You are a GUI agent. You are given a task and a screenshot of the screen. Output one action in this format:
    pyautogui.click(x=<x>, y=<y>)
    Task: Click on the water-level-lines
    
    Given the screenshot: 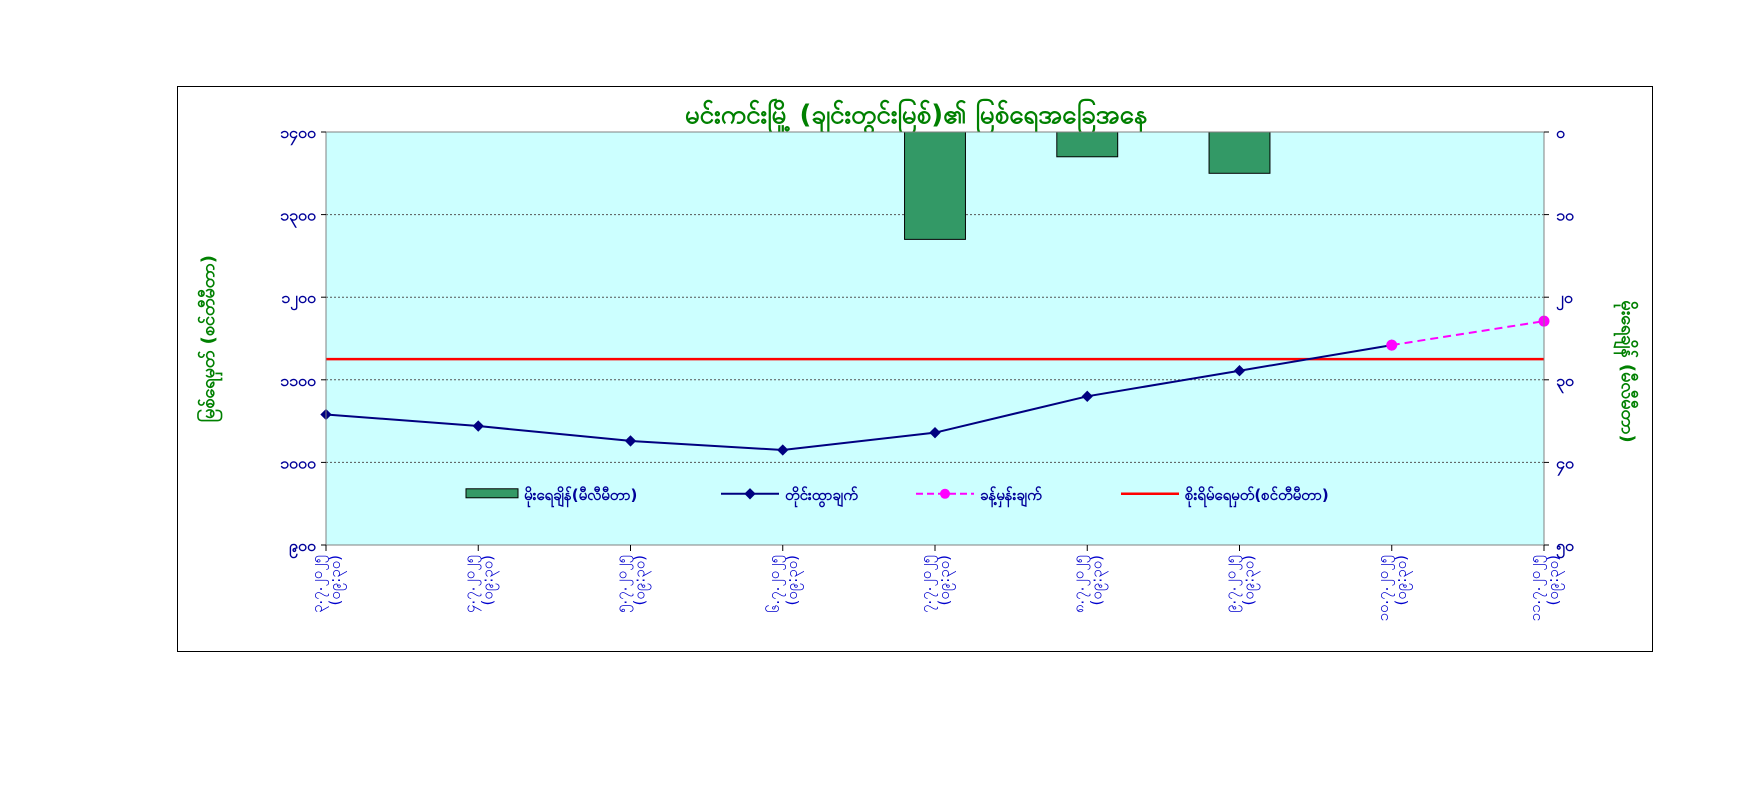 What is the action you would take?
    pyautogui.click(x=935, y=385)
    